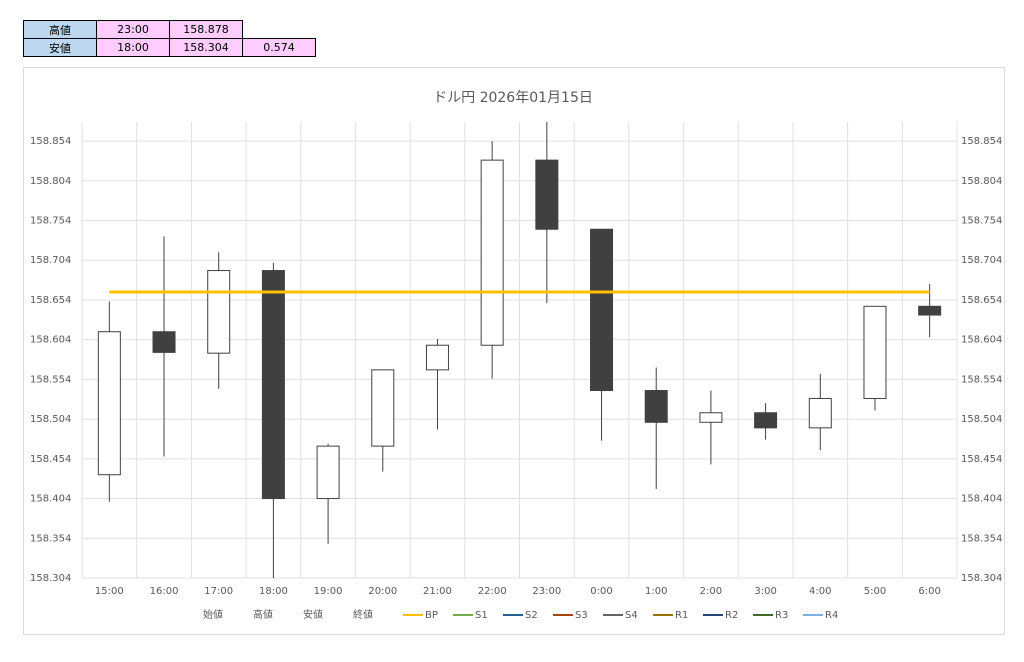 The height and width of the screenshot is (662, 1024). What do you see at coordinates (382, 591) in the screenshot?
I see `x-tick-label: 20:00` at bounding box center [382, 591].